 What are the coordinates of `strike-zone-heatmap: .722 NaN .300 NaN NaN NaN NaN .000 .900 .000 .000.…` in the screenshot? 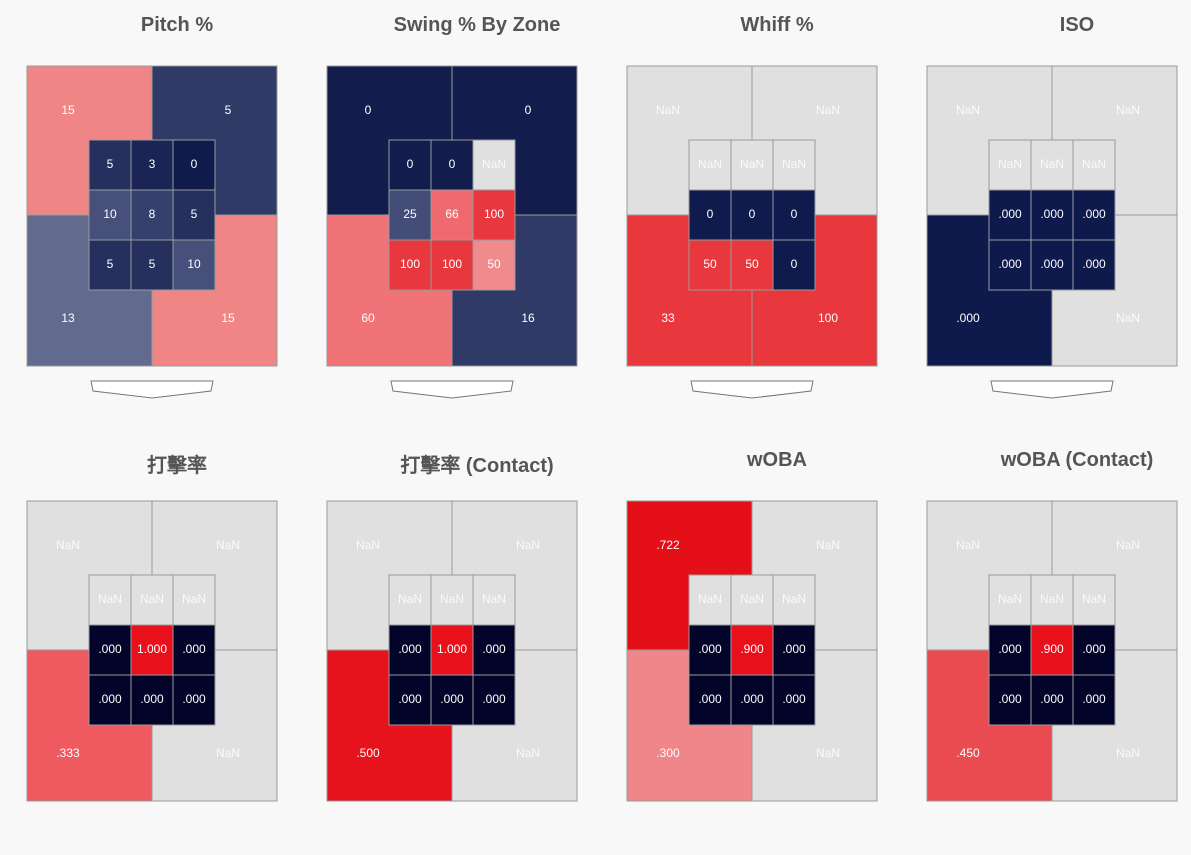 It's located at (752, 651).